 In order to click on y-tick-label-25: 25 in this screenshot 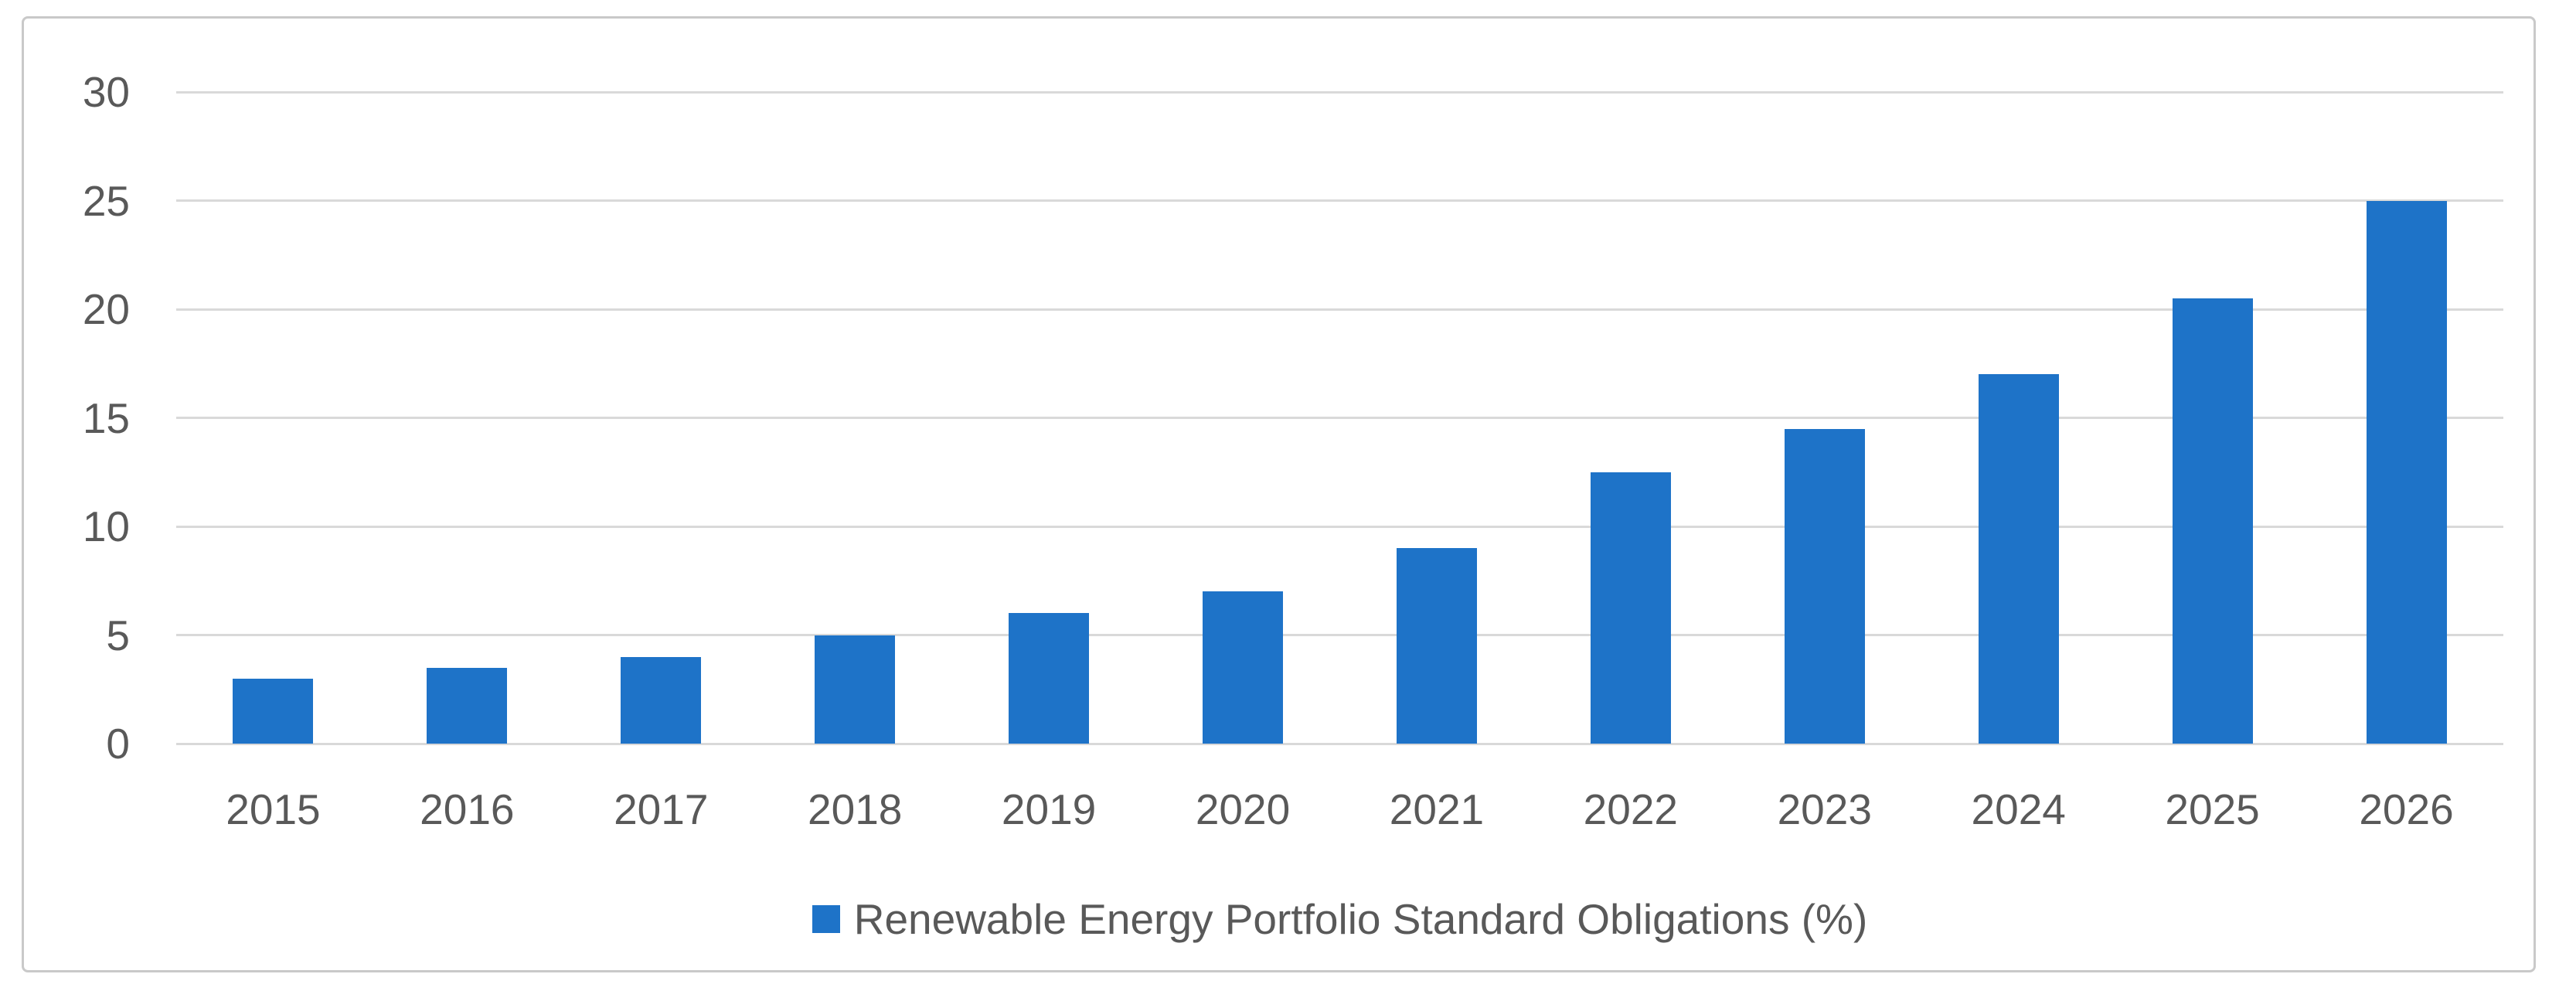, I will do `click(106, 201)`.